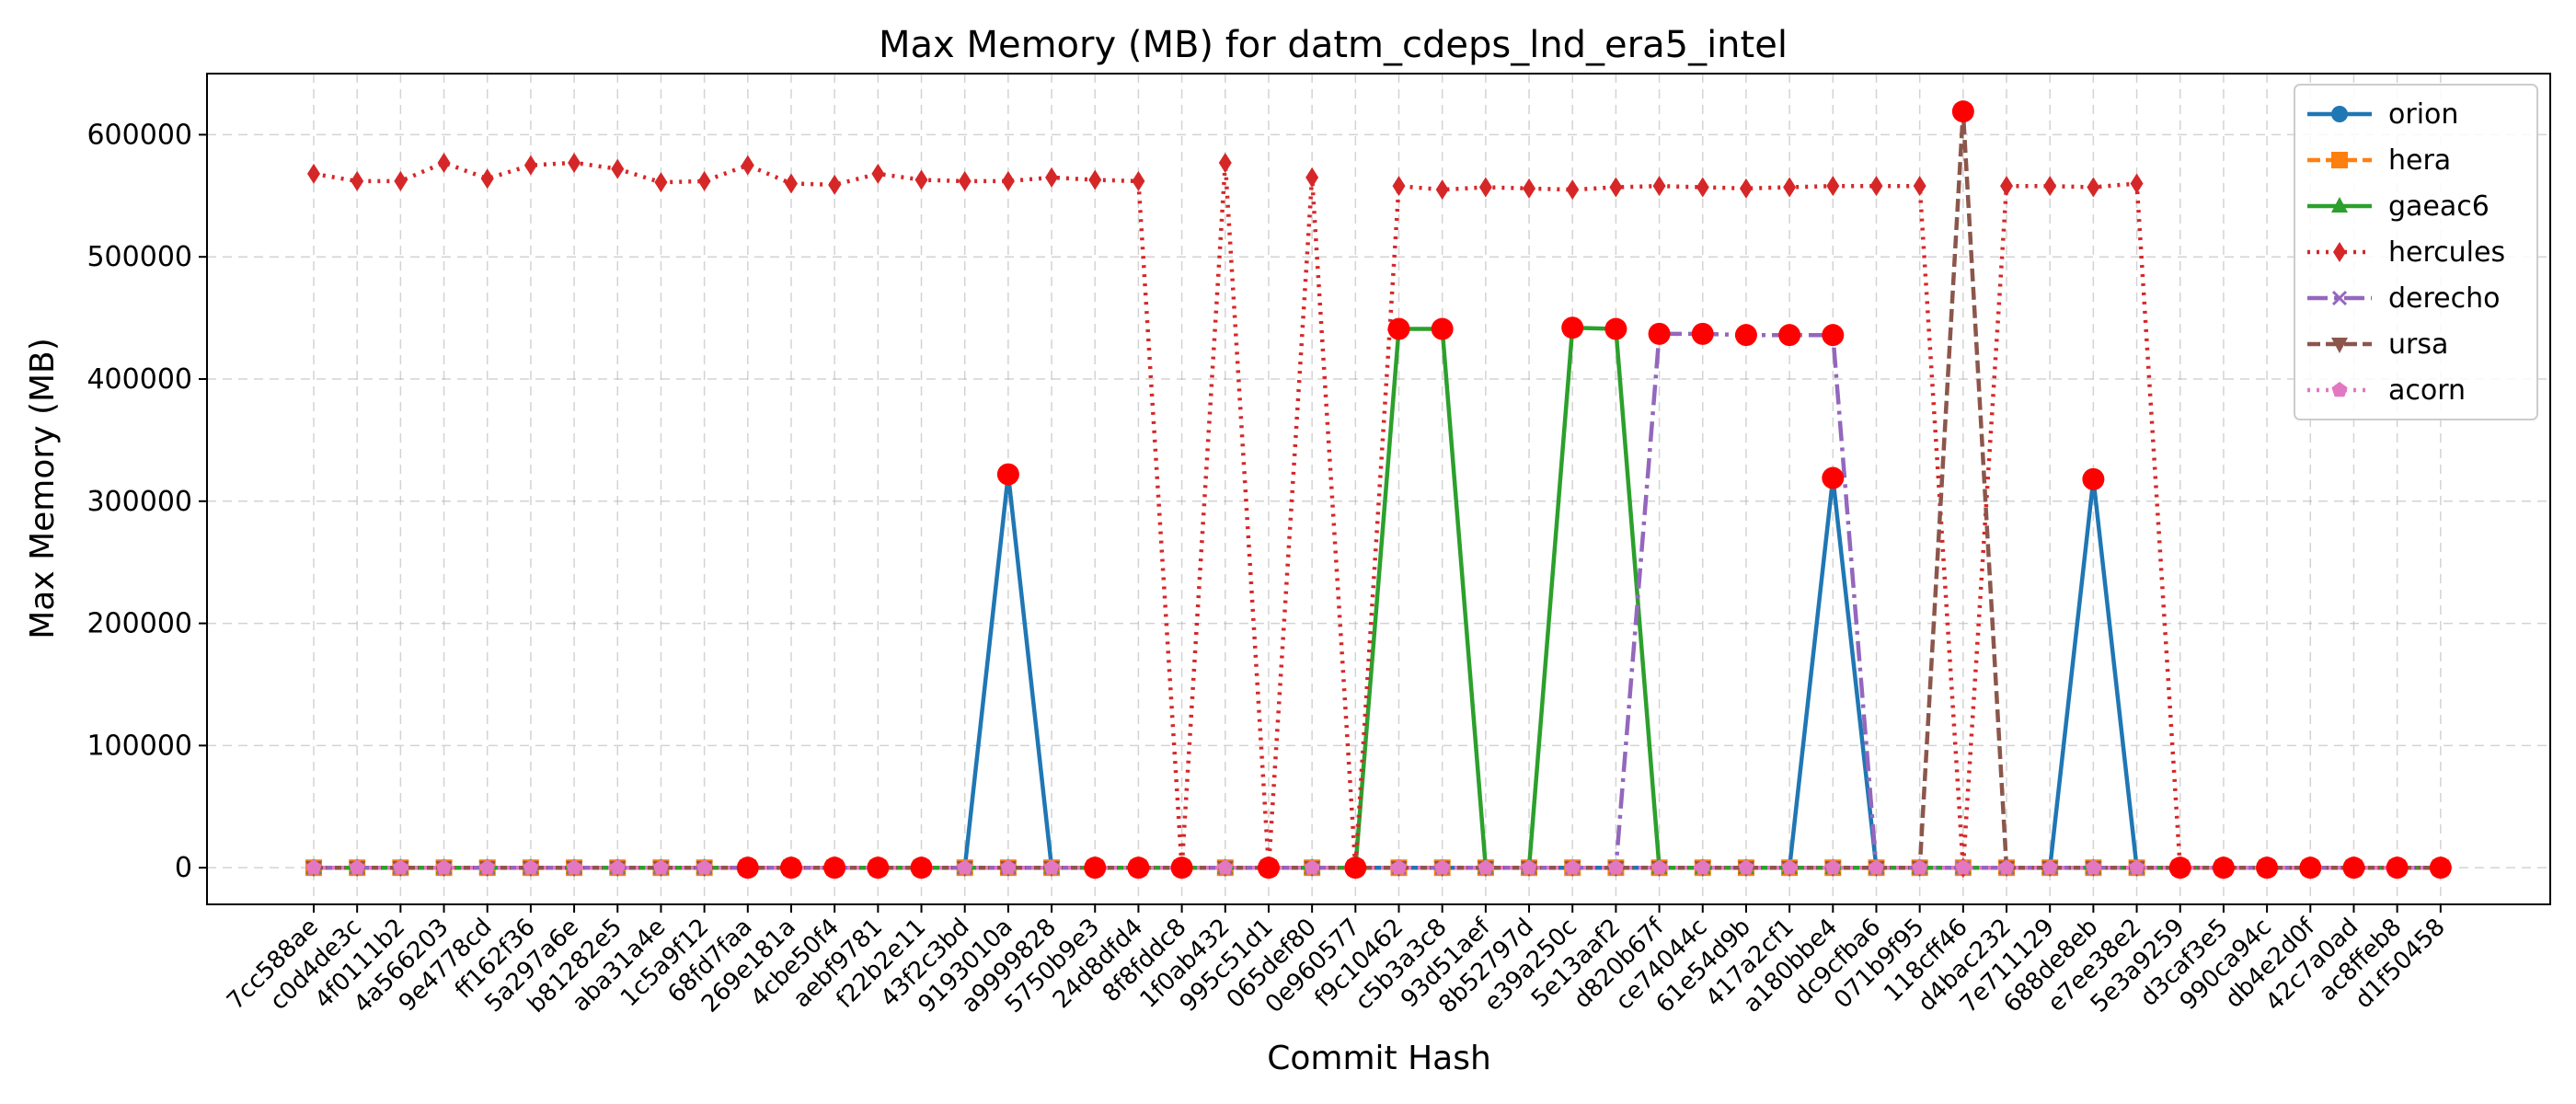  I want to click on legend-label: gaeac6, so click(2439, 206).